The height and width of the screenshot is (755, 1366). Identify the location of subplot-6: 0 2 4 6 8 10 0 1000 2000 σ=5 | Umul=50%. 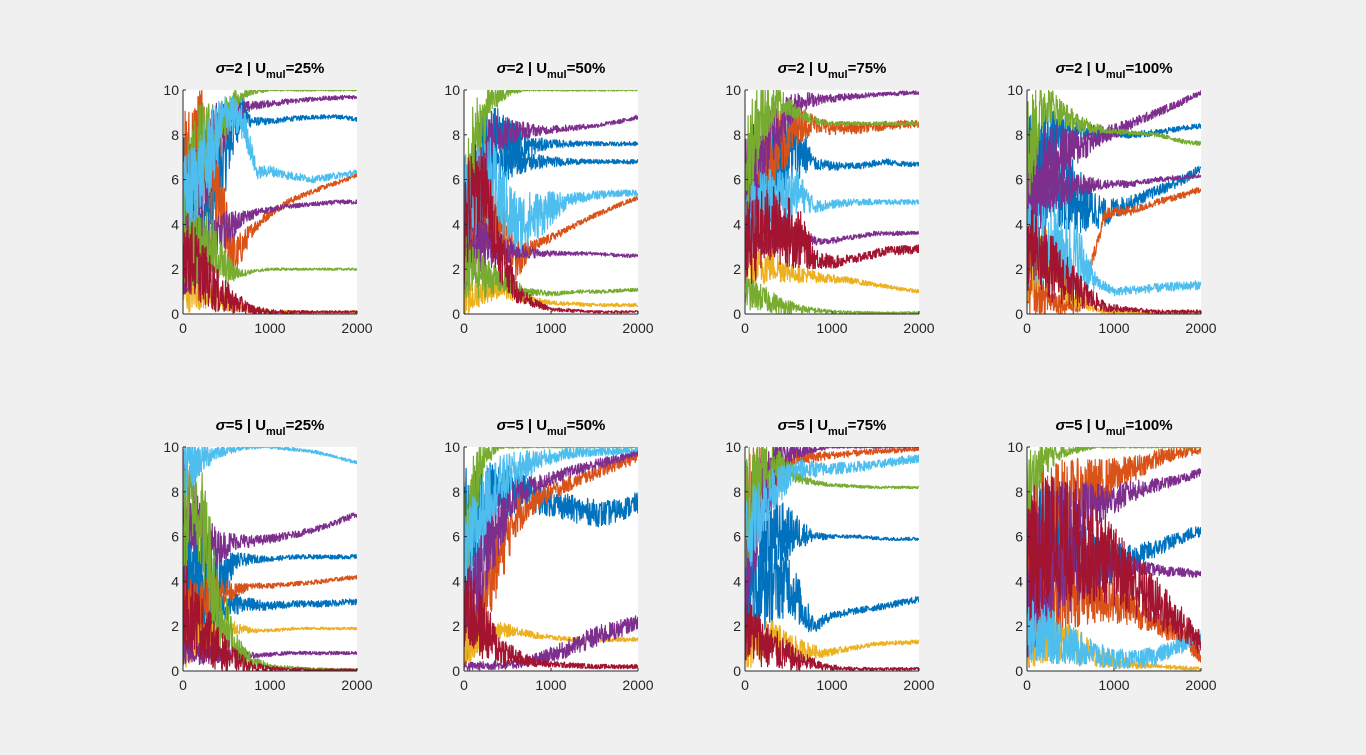
(548, 555).